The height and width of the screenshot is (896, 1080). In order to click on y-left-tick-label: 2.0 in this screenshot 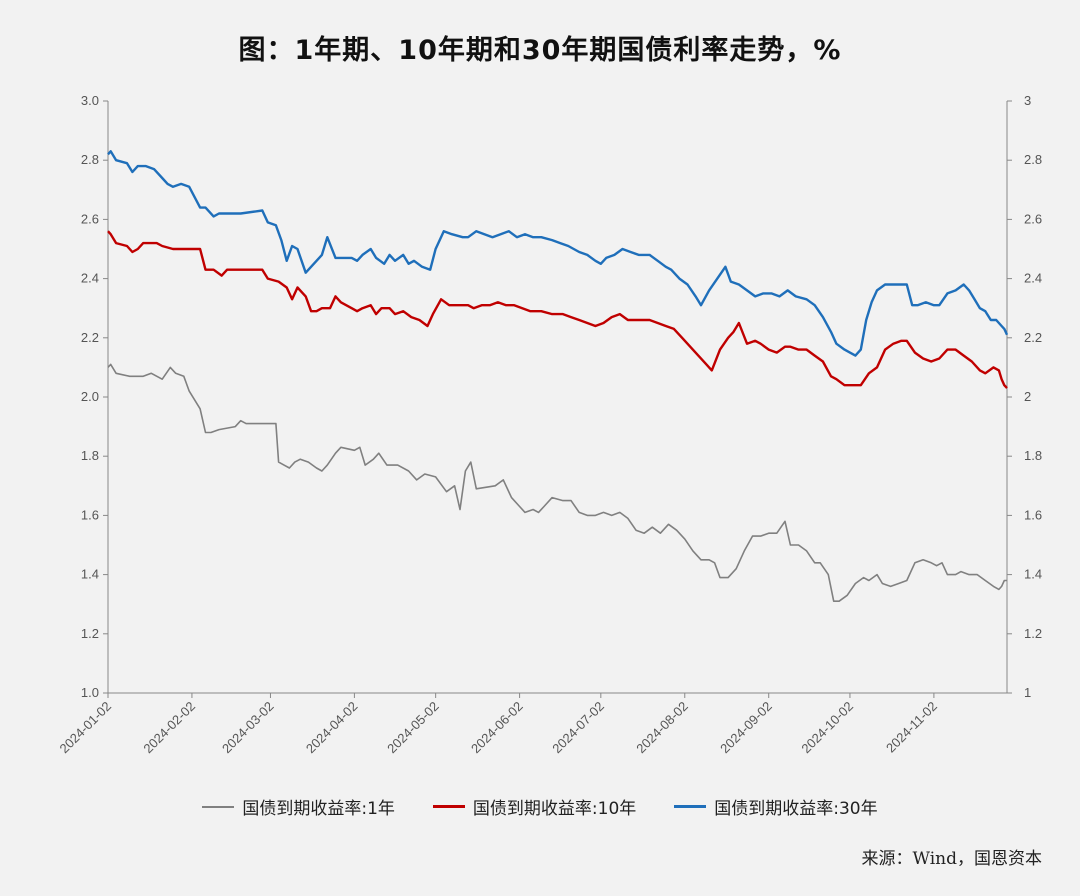, I will do `click(90, 396)`.